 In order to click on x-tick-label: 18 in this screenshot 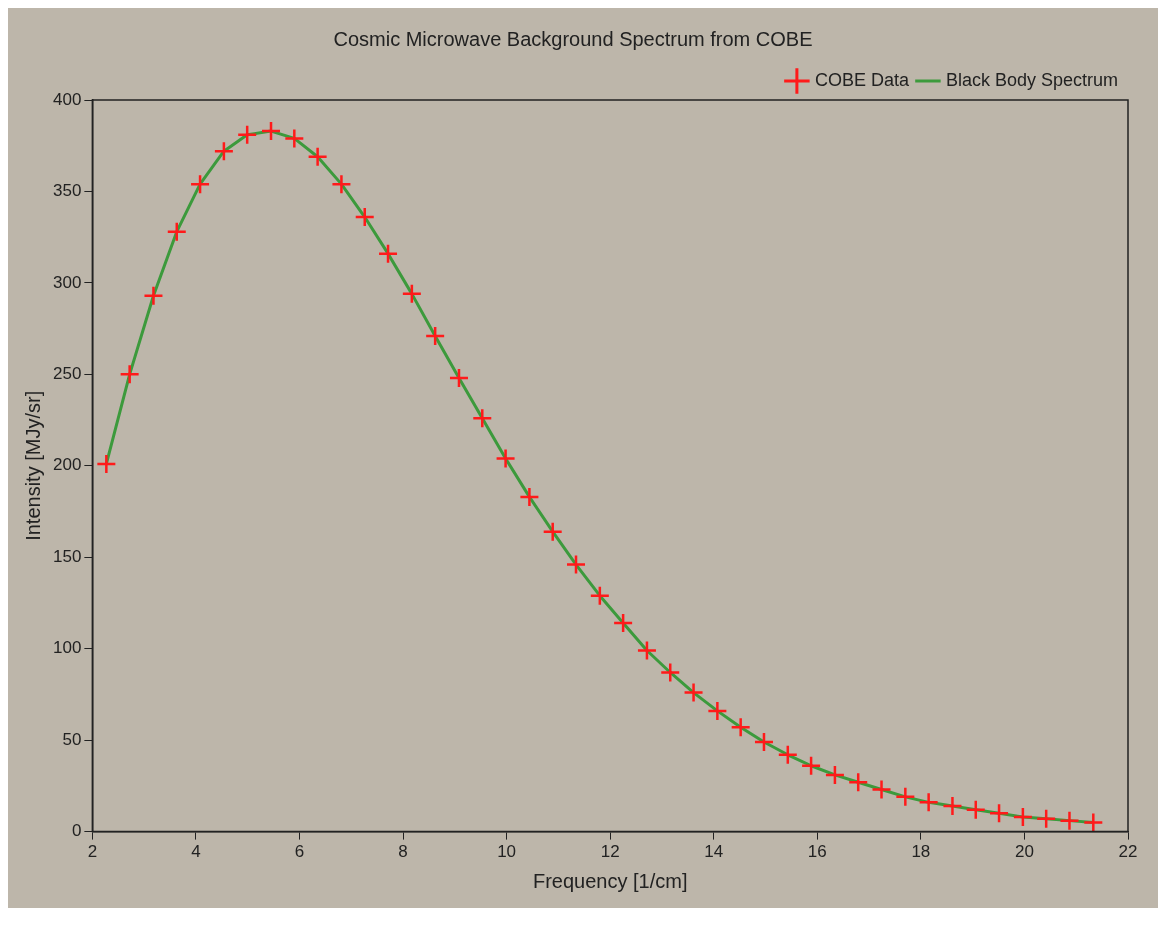, I will do `click(921, 852)`.